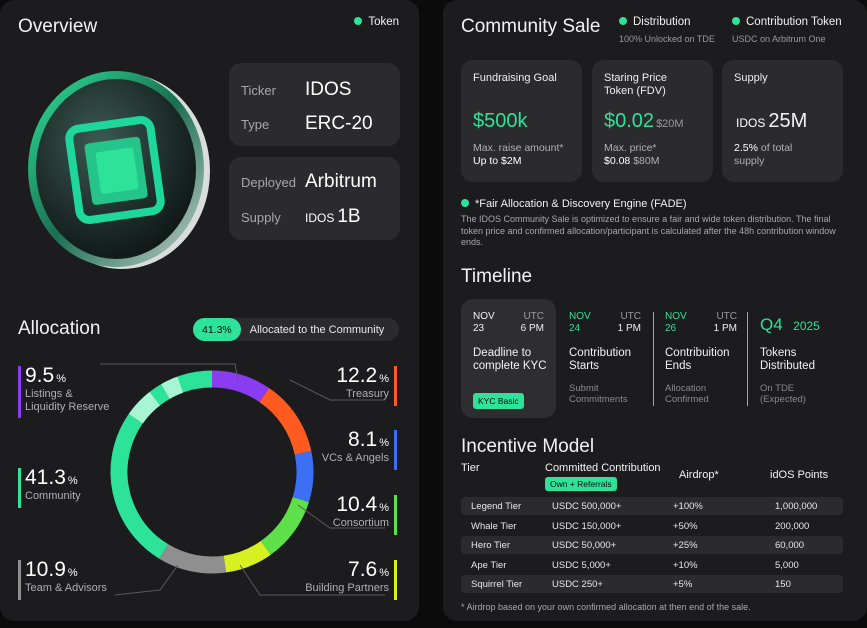 The width and height of the screenshot is (867, 628). What do you see at coordinates (790, 545) in the screenshot?
I see `cell-points: 60,000` at bounding box center [790, 545].